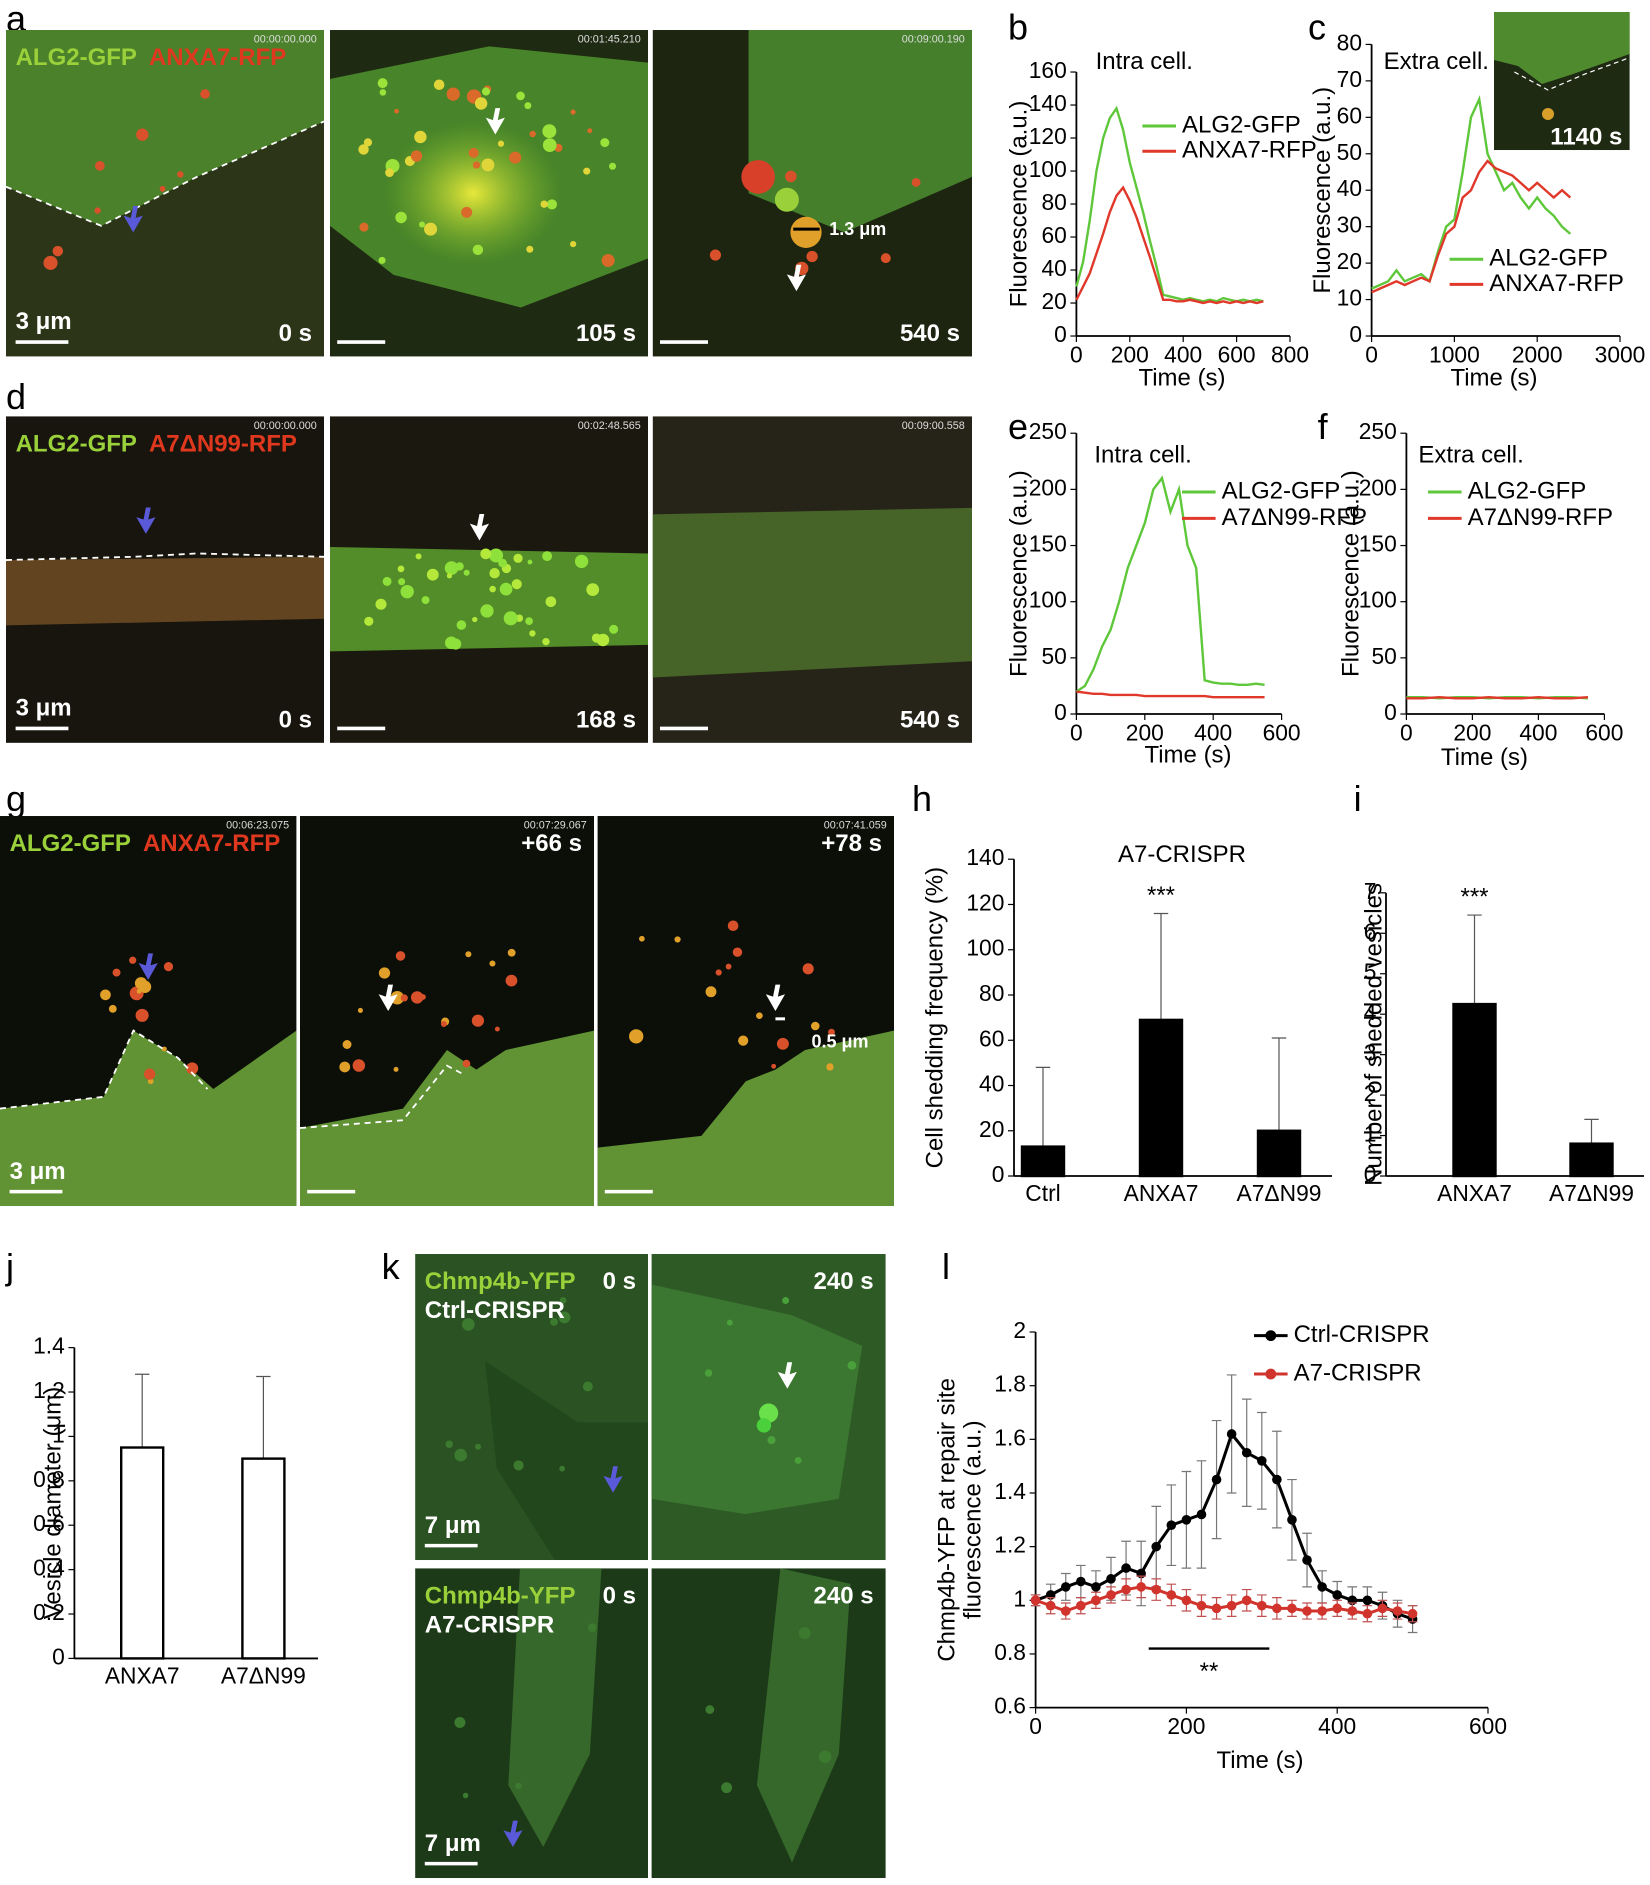 This screenshot has width=1650, height=1885. What do you see at coordinates (930, 720) in the screenshot?
I see `time-label: 540 s` at bounding box center [930, 720].